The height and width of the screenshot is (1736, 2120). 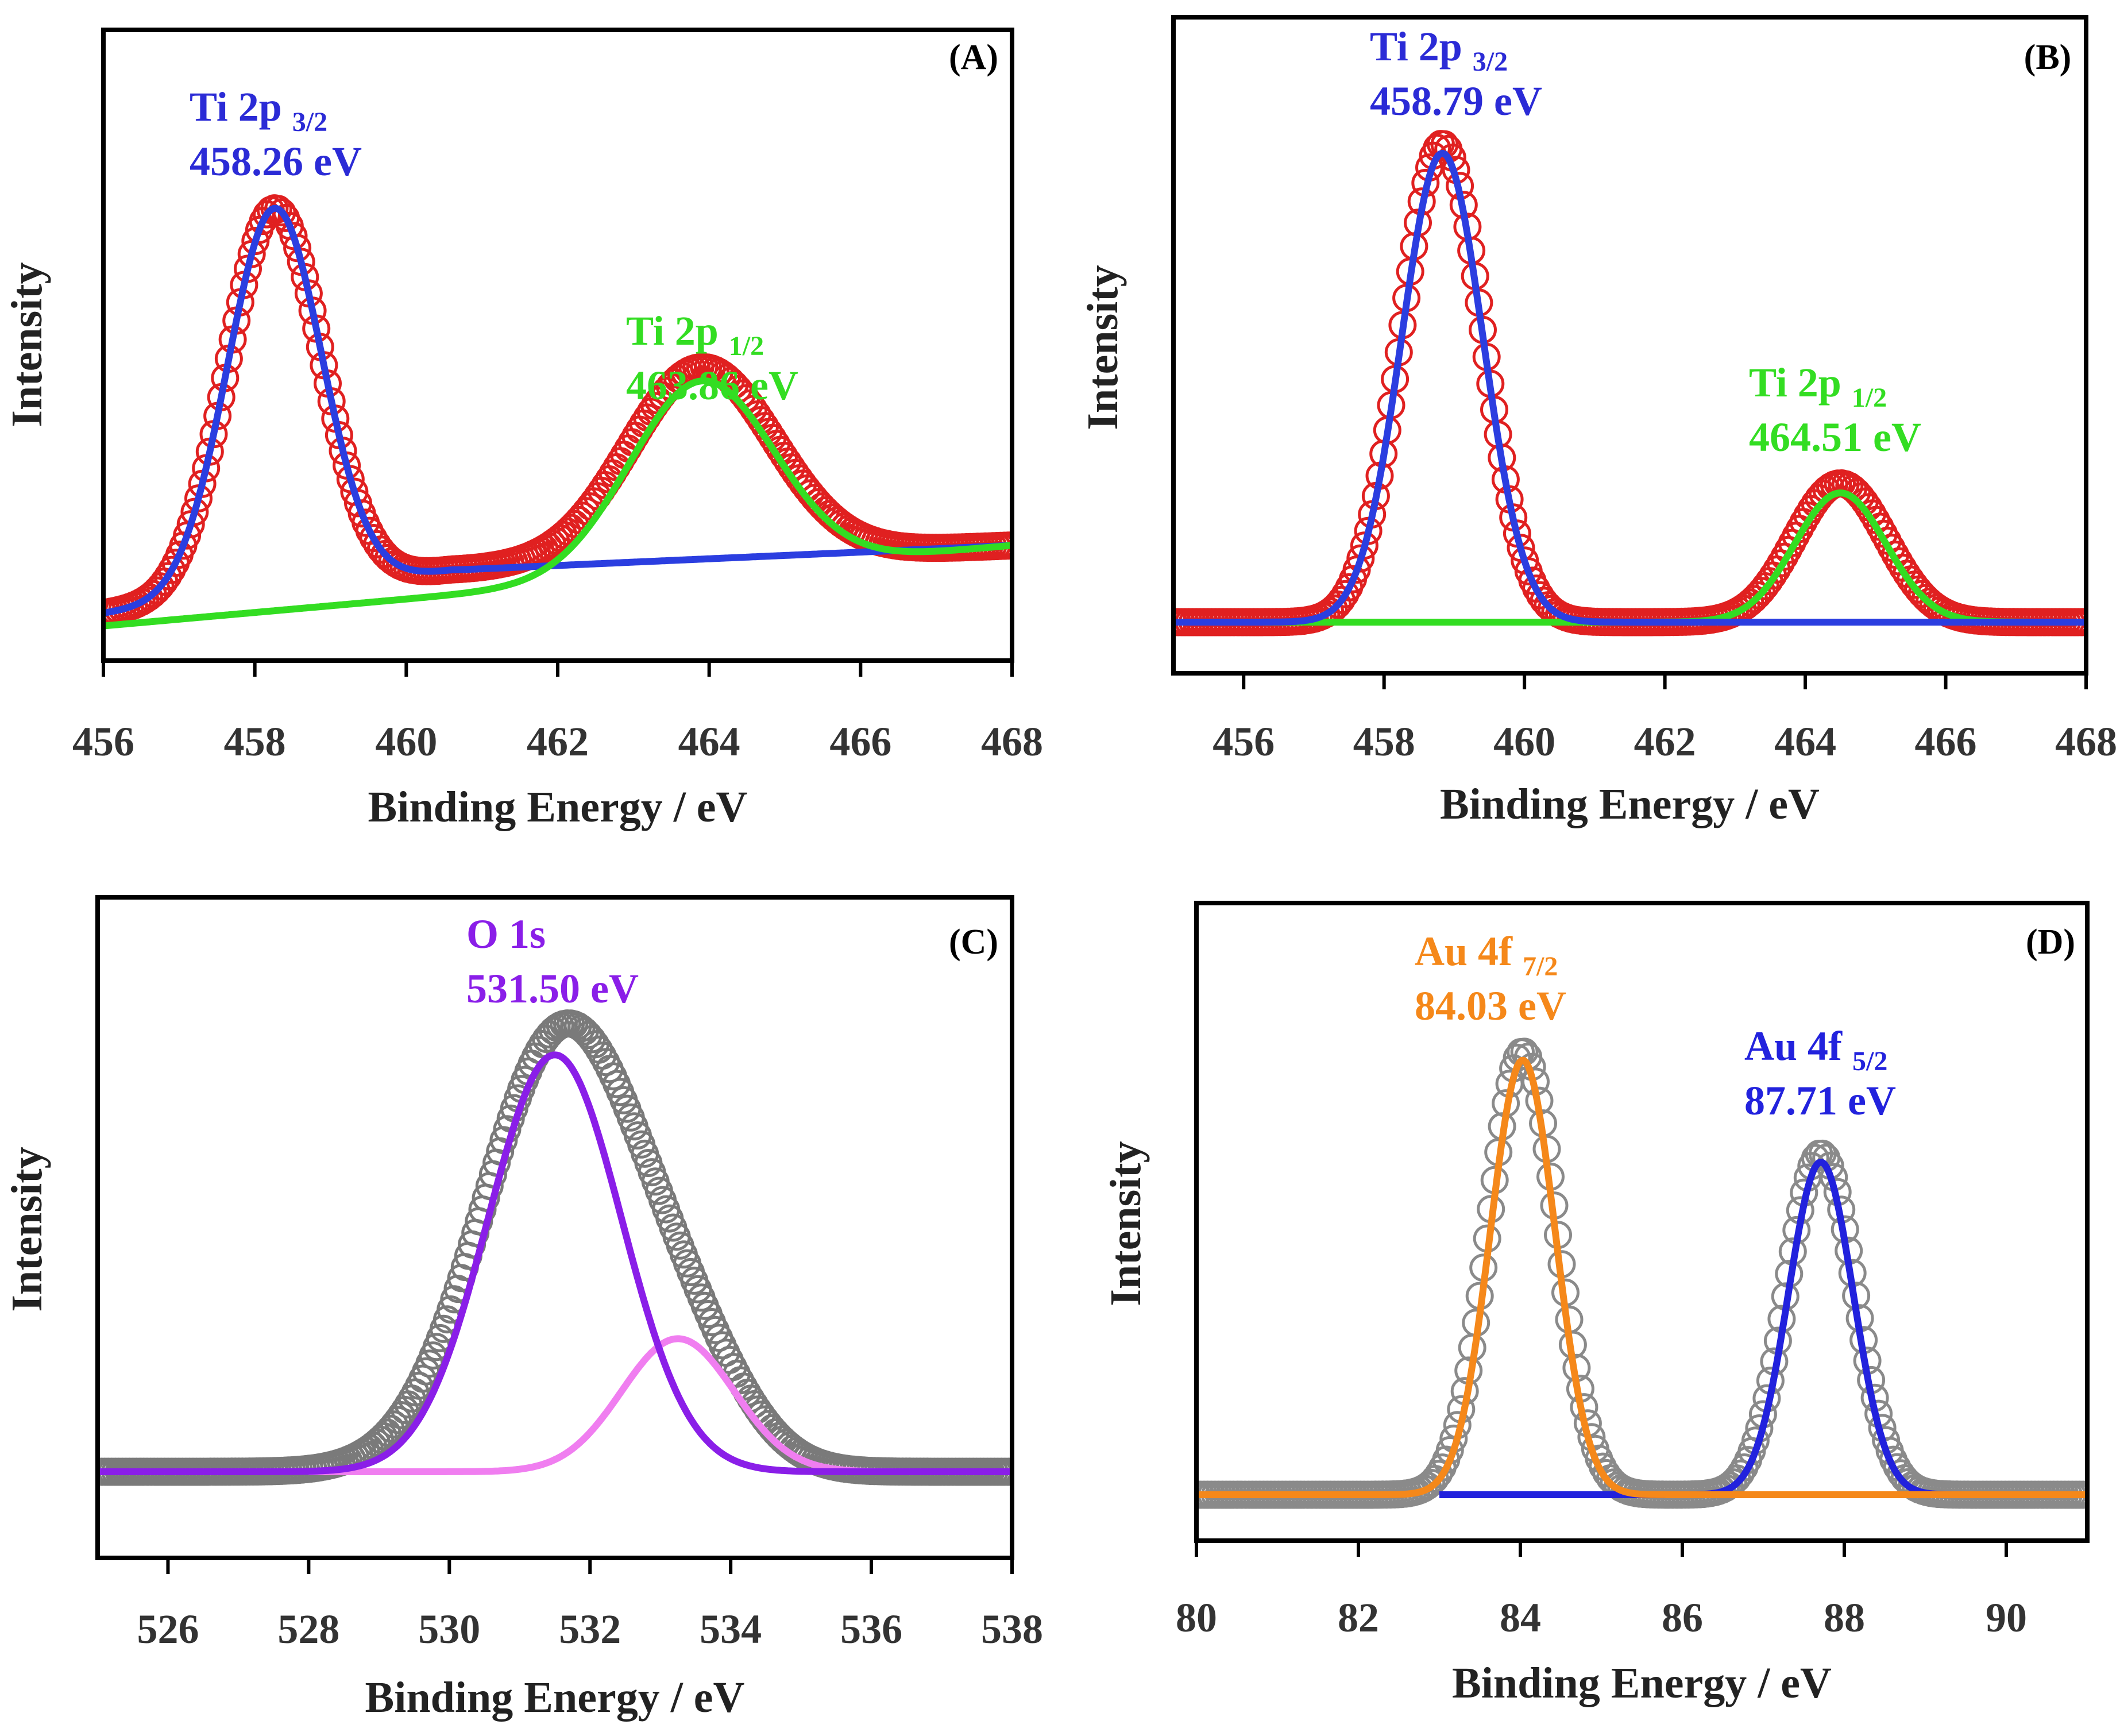 What do you see at coordinates (2006, 1618) in the screenshot?
I see `x-tick-label: 90` at bounding box center [2006, 1618].